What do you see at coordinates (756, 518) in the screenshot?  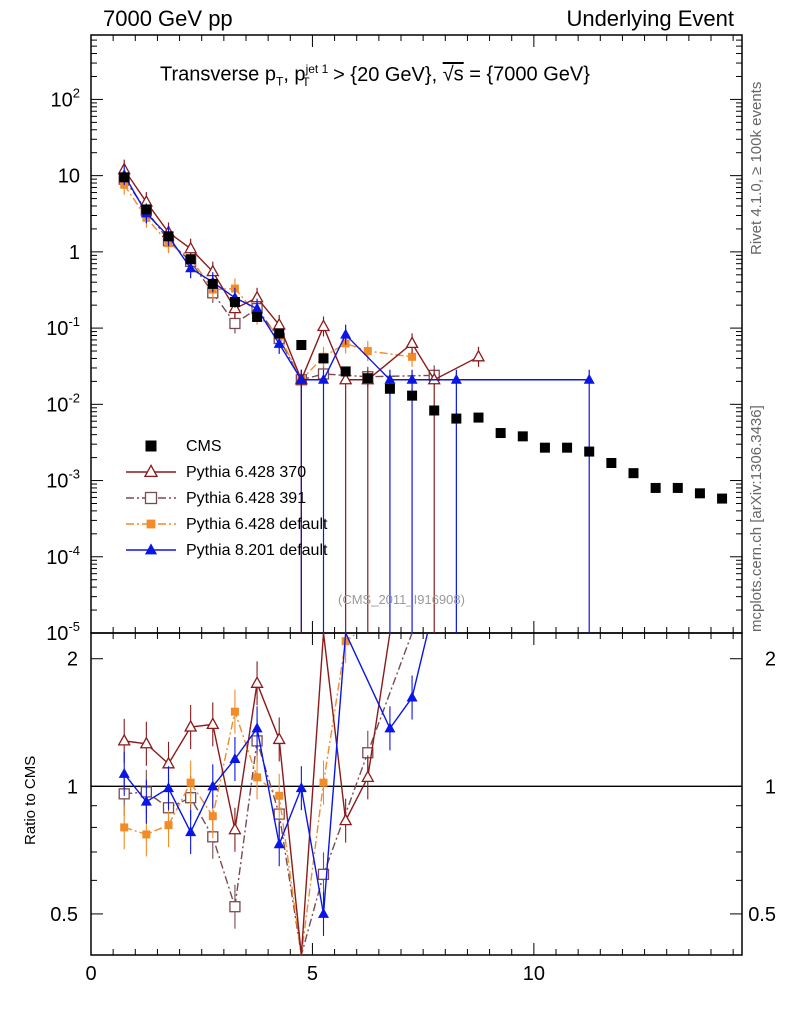 I see `mcplots-reference-label: mcplots.cern.ch [arXiv:1306.3436]` at bounding box center [756, 518].